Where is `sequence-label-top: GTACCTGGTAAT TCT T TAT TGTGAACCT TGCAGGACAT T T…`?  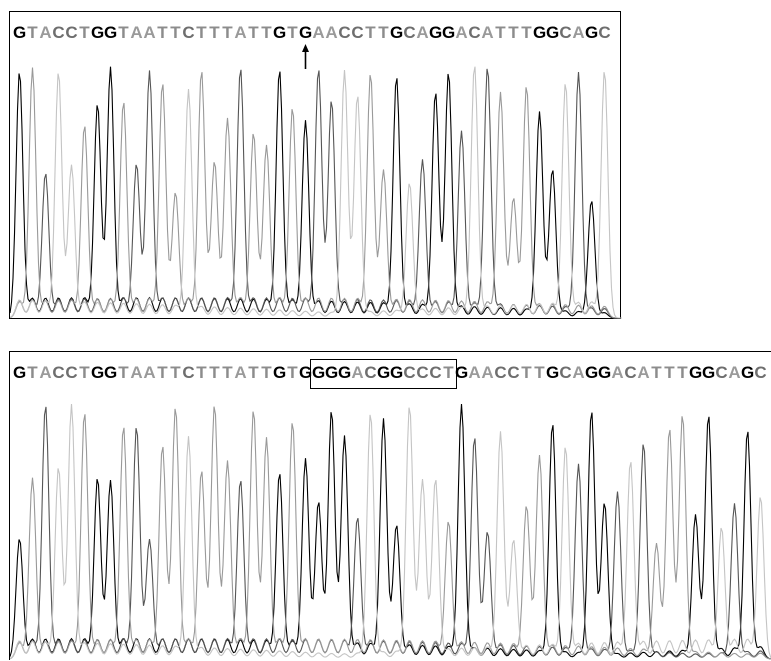 sequence-label-top: GTACCTGGTAAT TCT T TAT TGTGAACCT TGCAGGACAT T T… is located at coordinates (312, 33).